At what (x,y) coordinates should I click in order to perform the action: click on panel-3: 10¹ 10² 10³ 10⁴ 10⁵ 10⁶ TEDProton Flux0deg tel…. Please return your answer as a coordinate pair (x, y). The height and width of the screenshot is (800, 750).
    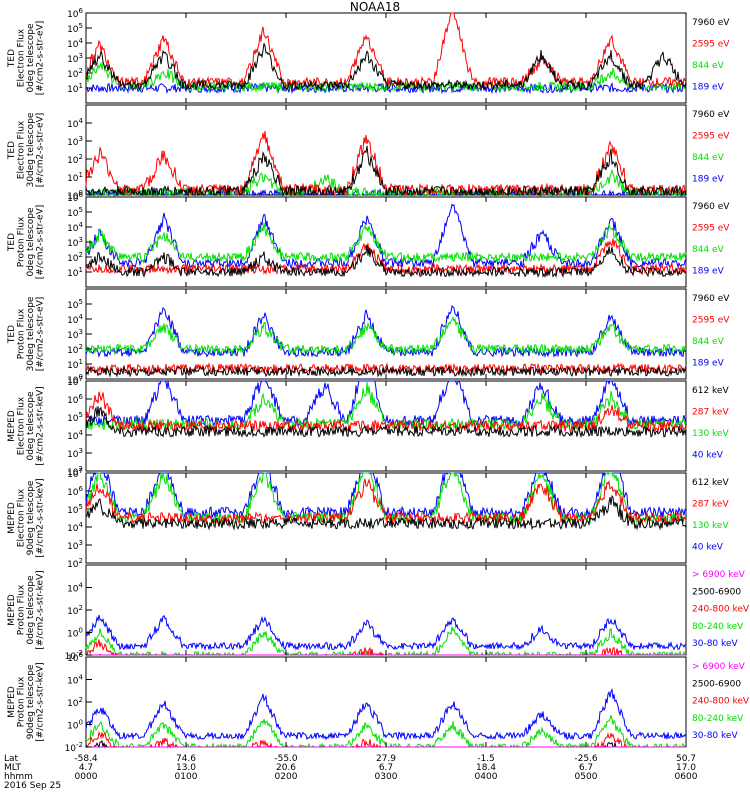
    Looking at the image, I should click on (368, 239).